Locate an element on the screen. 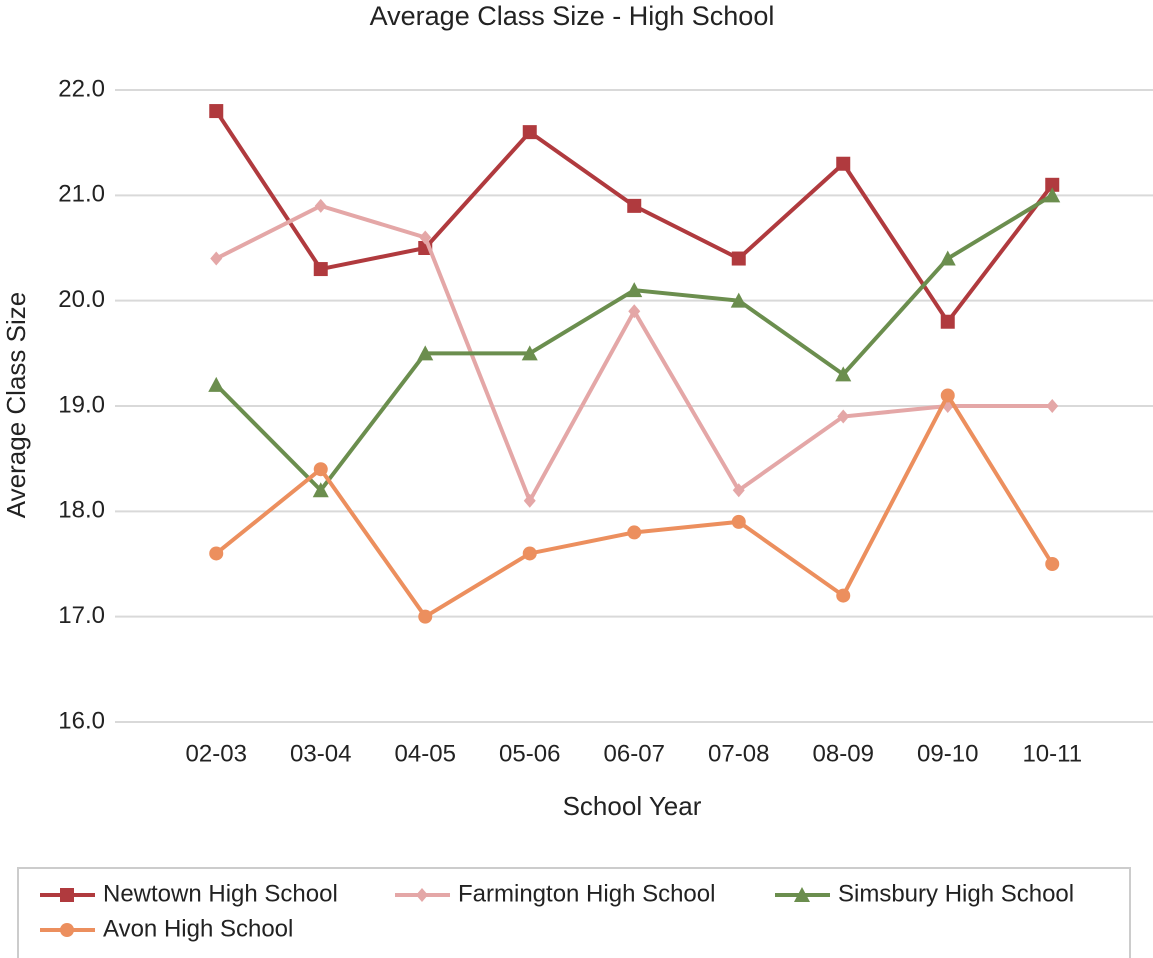 The height and width of the screenshot is (958, 1153). y-tick-label: 20.0 is located at coordinates (81, 299).